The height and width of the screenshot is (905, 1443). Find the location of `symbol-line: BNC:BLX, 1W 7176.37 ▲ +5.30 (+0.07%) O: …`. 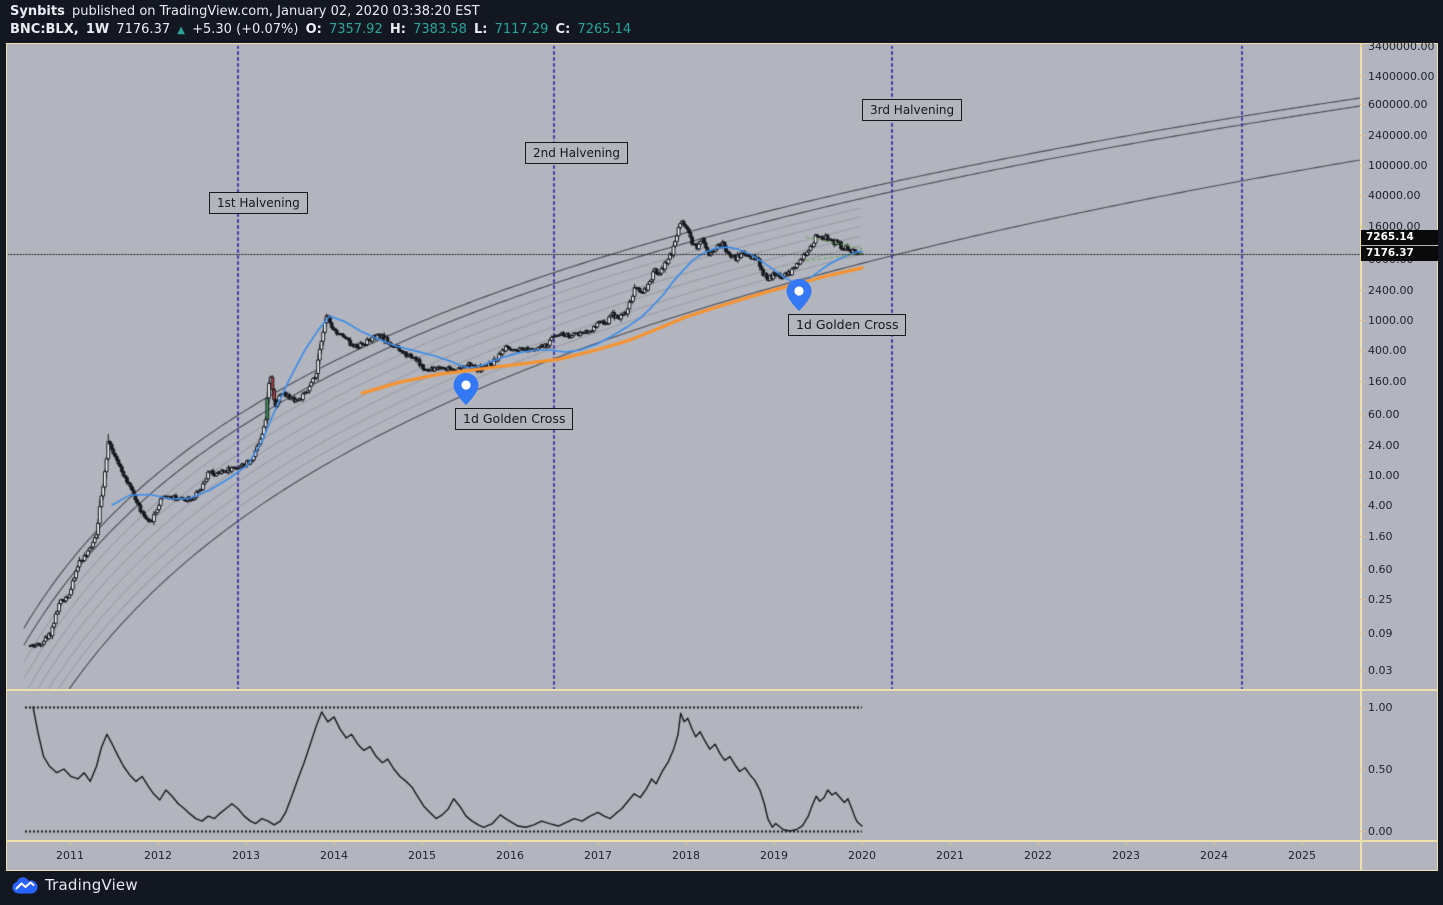

symbol-line: BNC:BLX, 1W 7176.37 ▲ +5.30 (+0.07%) O: … is located at coordinates (322, 30).